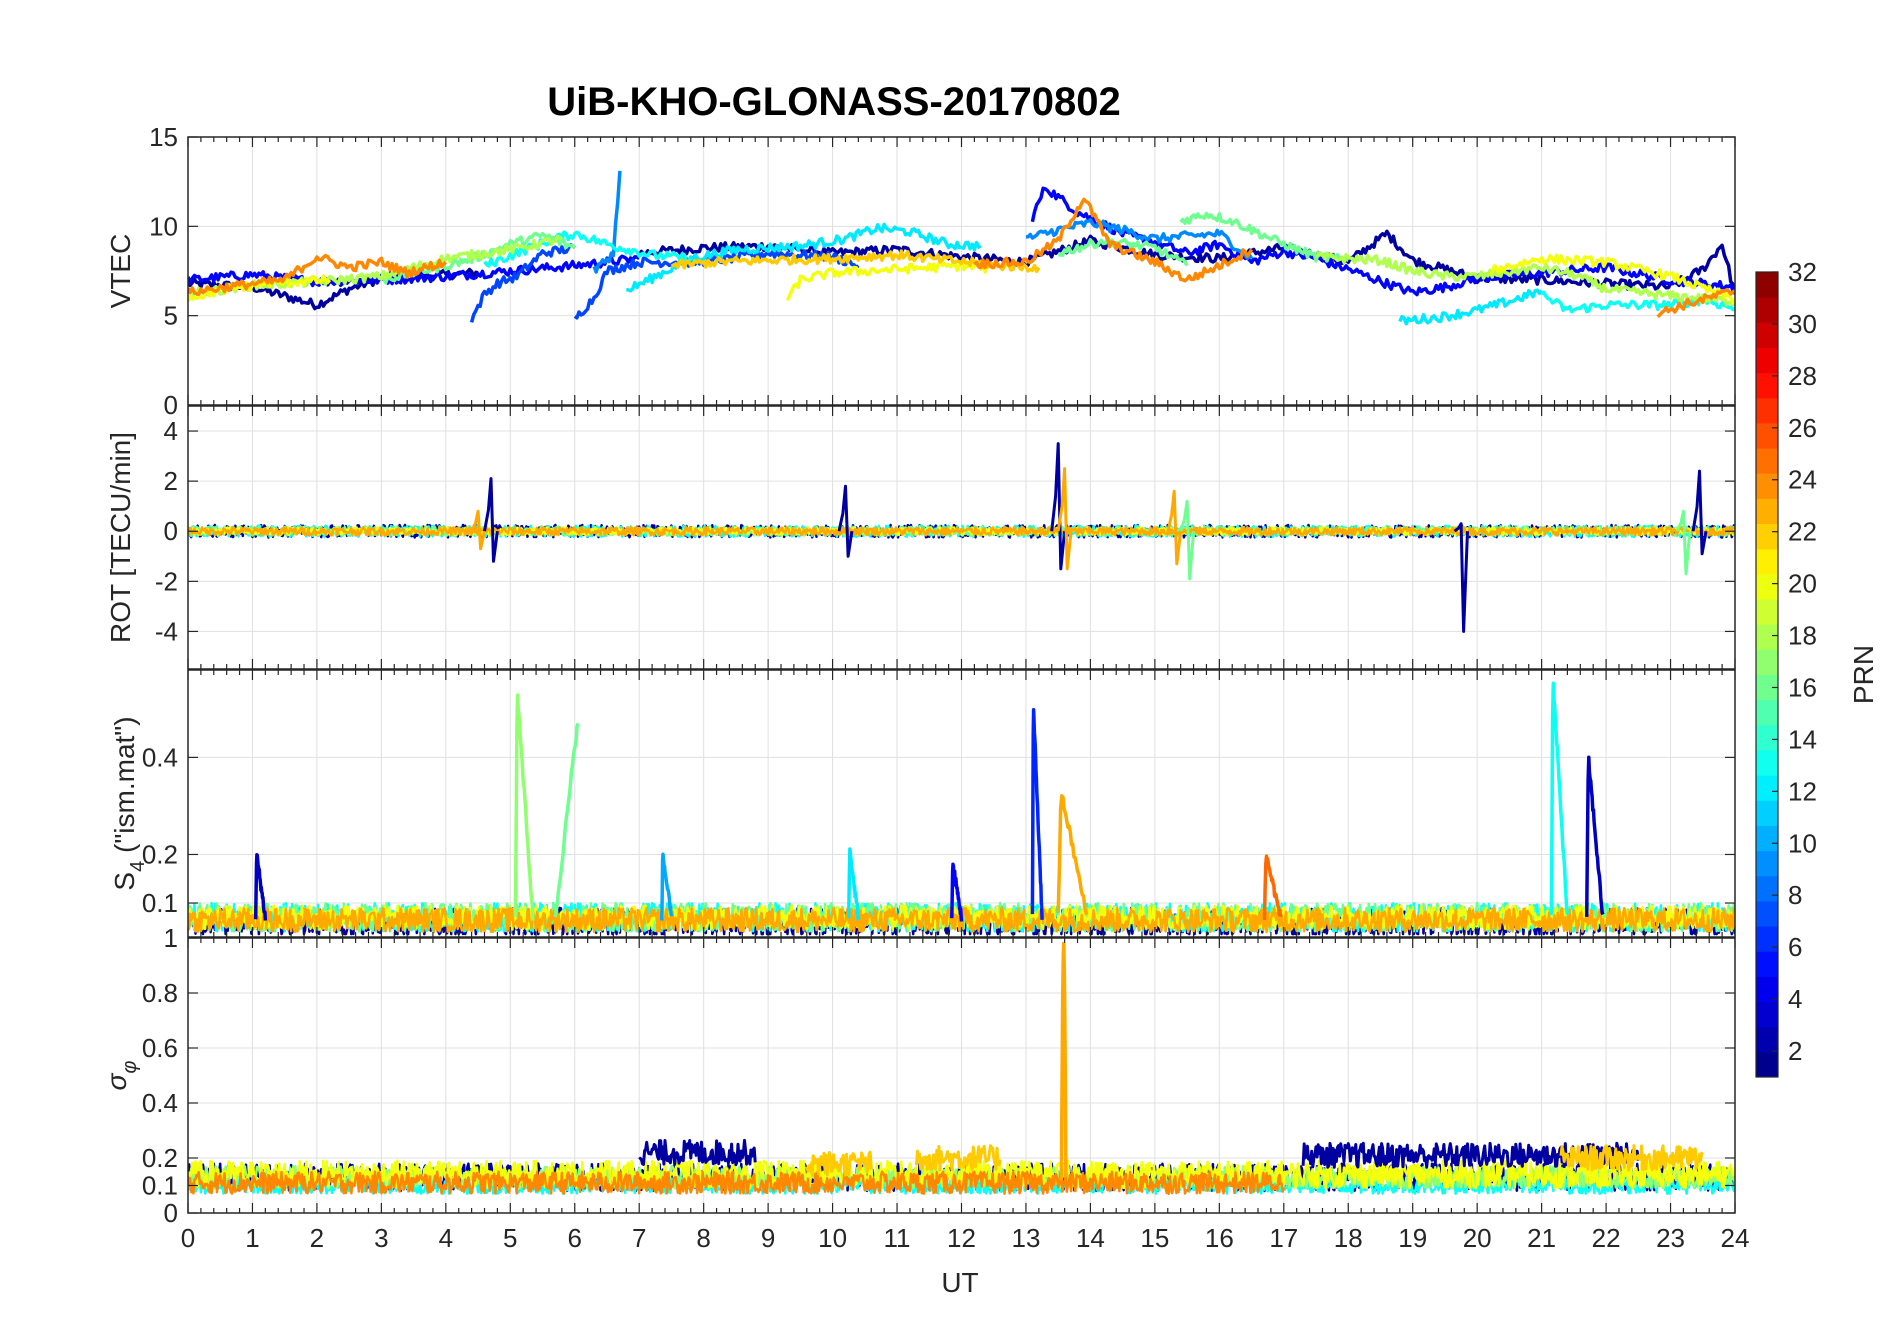  I want to click on chart-title: UiB-KHO-GLONASS-20170802, so click(834, 102).